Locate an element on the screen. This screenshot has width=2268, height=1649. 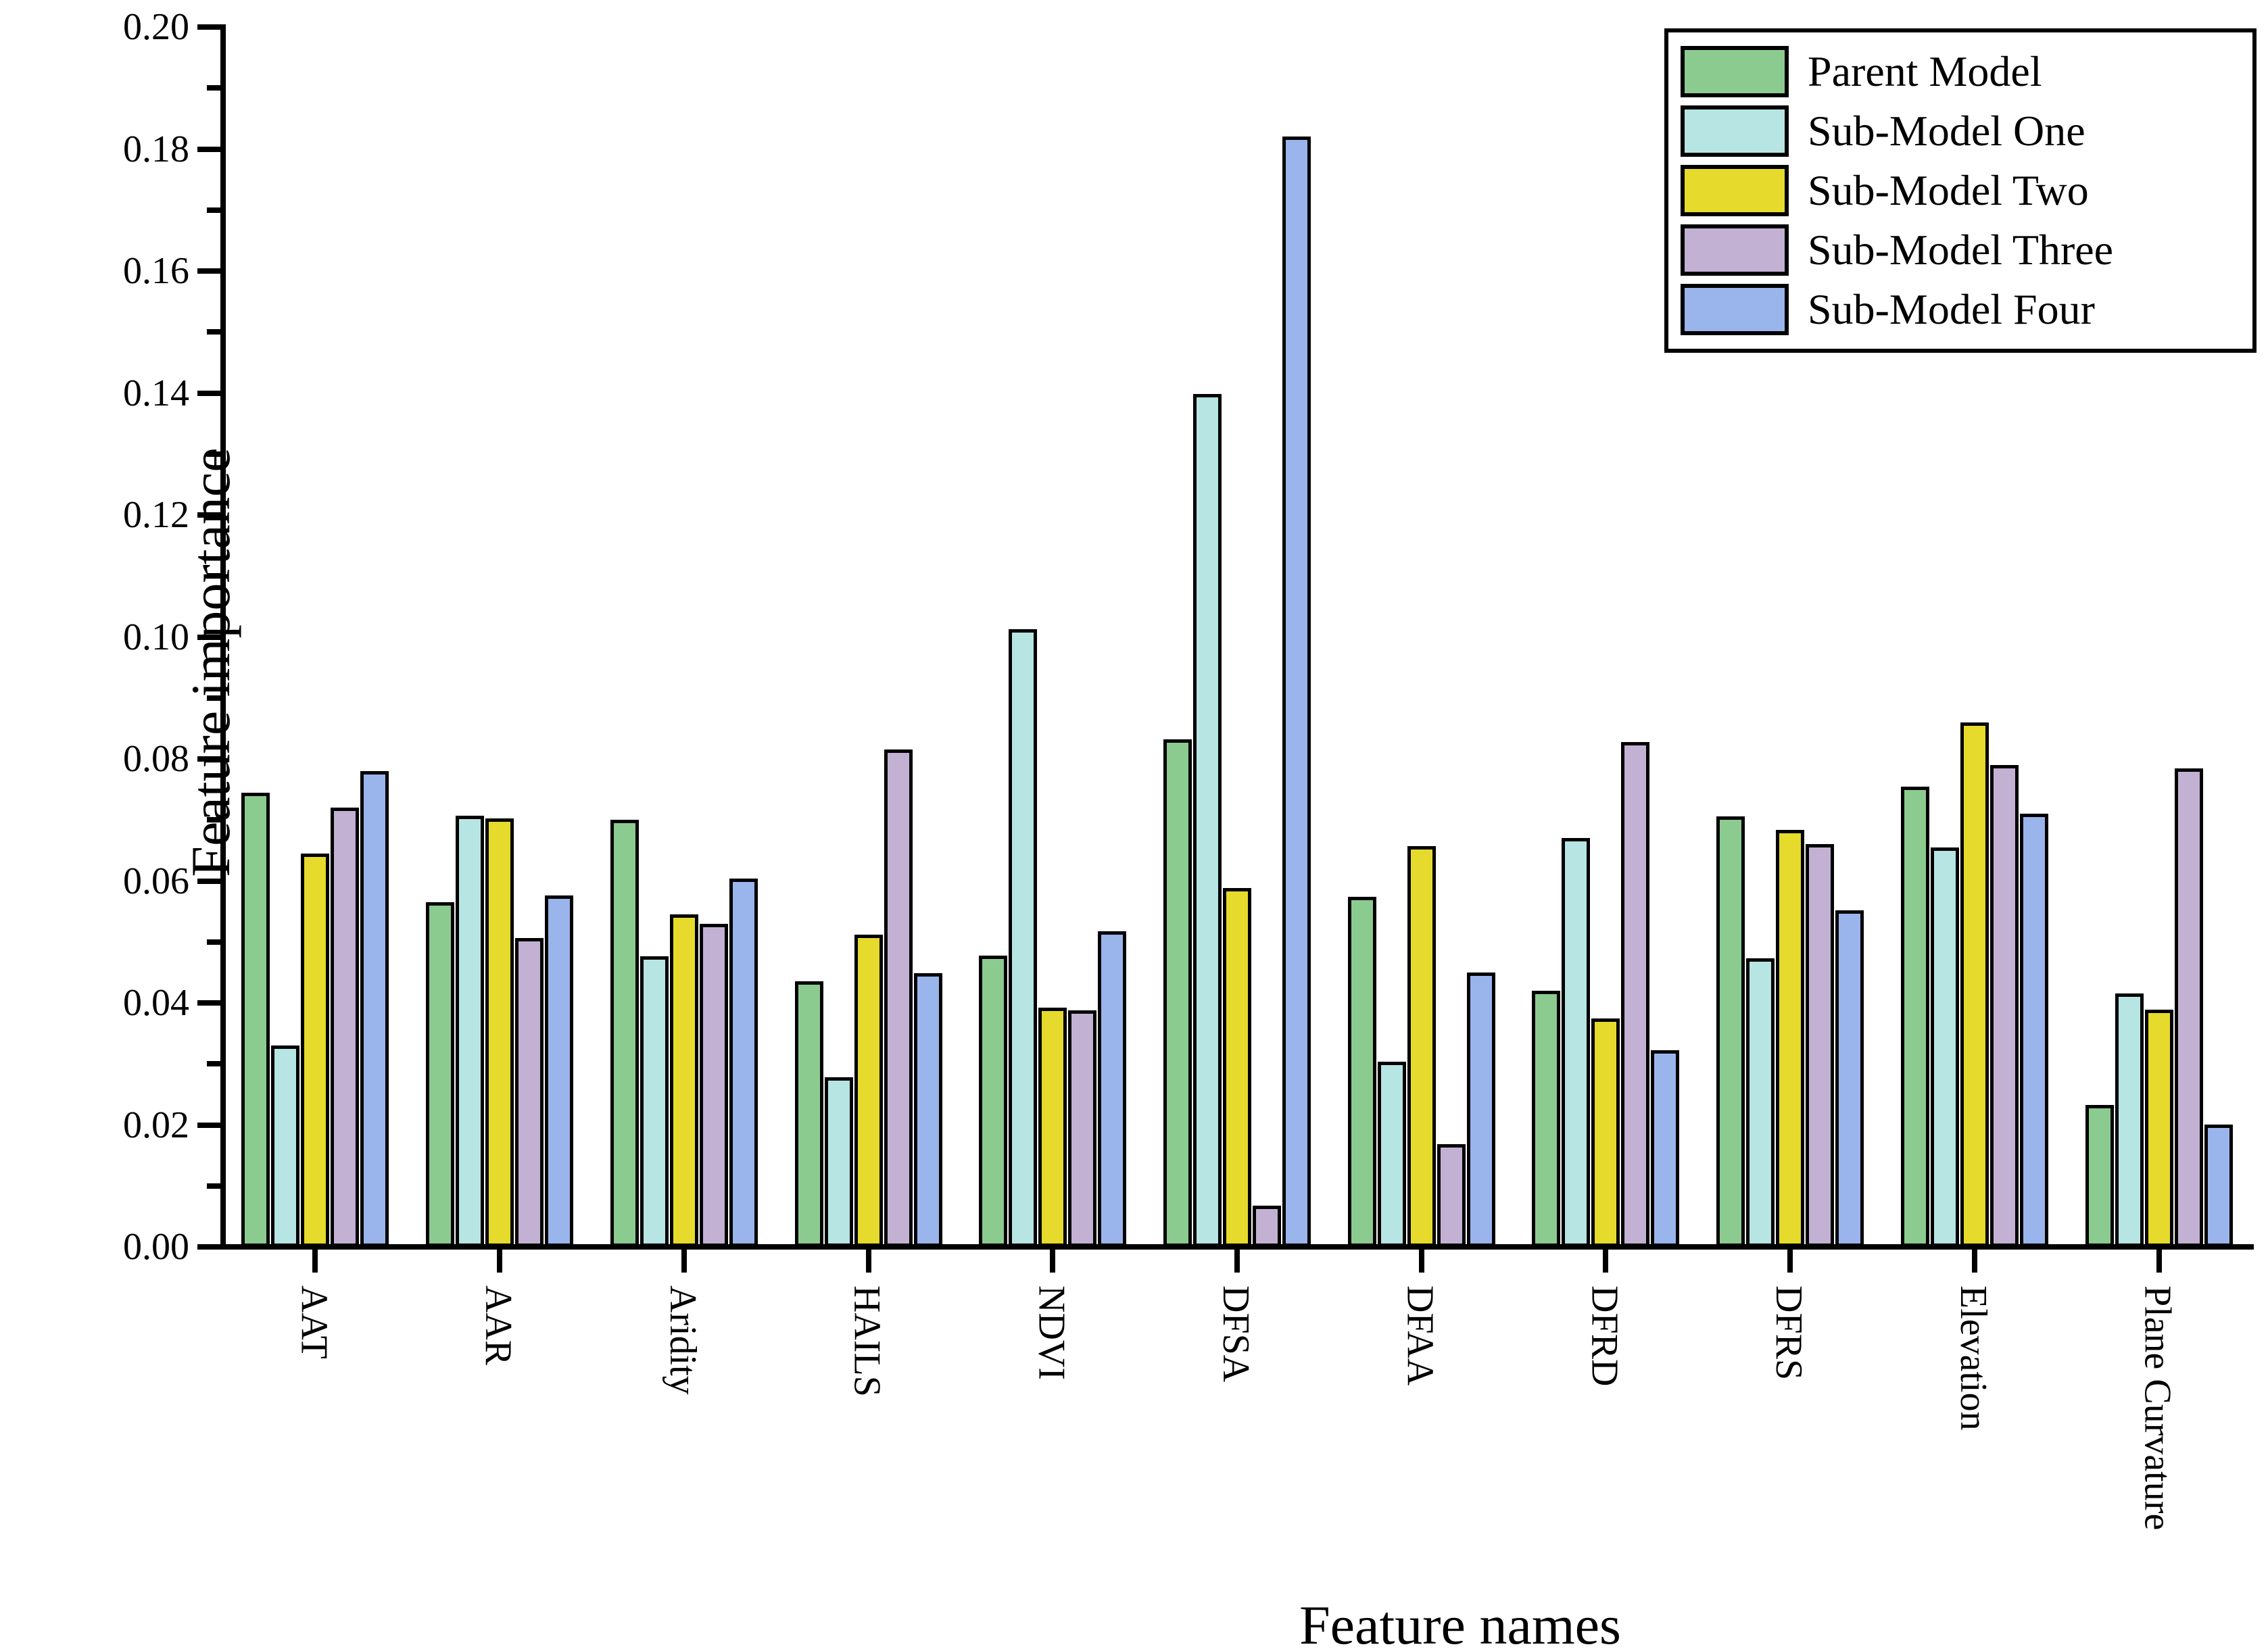
y-tick-label-0.10: 0.10 is located at coordinates (156, 637).